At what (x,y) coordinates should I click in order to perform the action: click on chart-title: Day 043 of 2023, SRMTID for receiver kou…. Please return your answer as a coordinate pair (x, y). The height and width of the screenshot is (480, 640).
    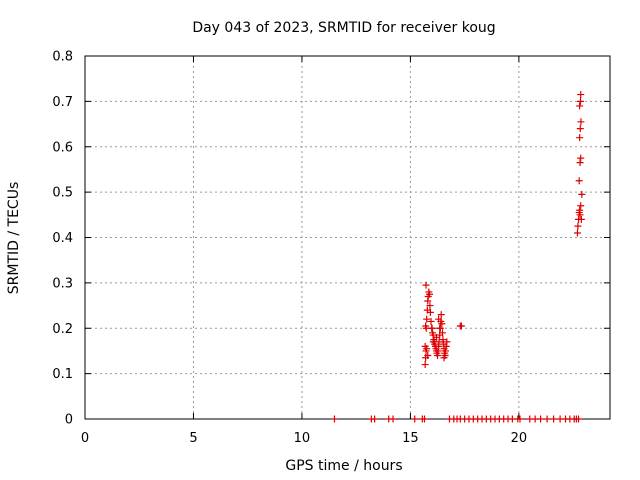
    Looking at the image, I should click on (343, 28).